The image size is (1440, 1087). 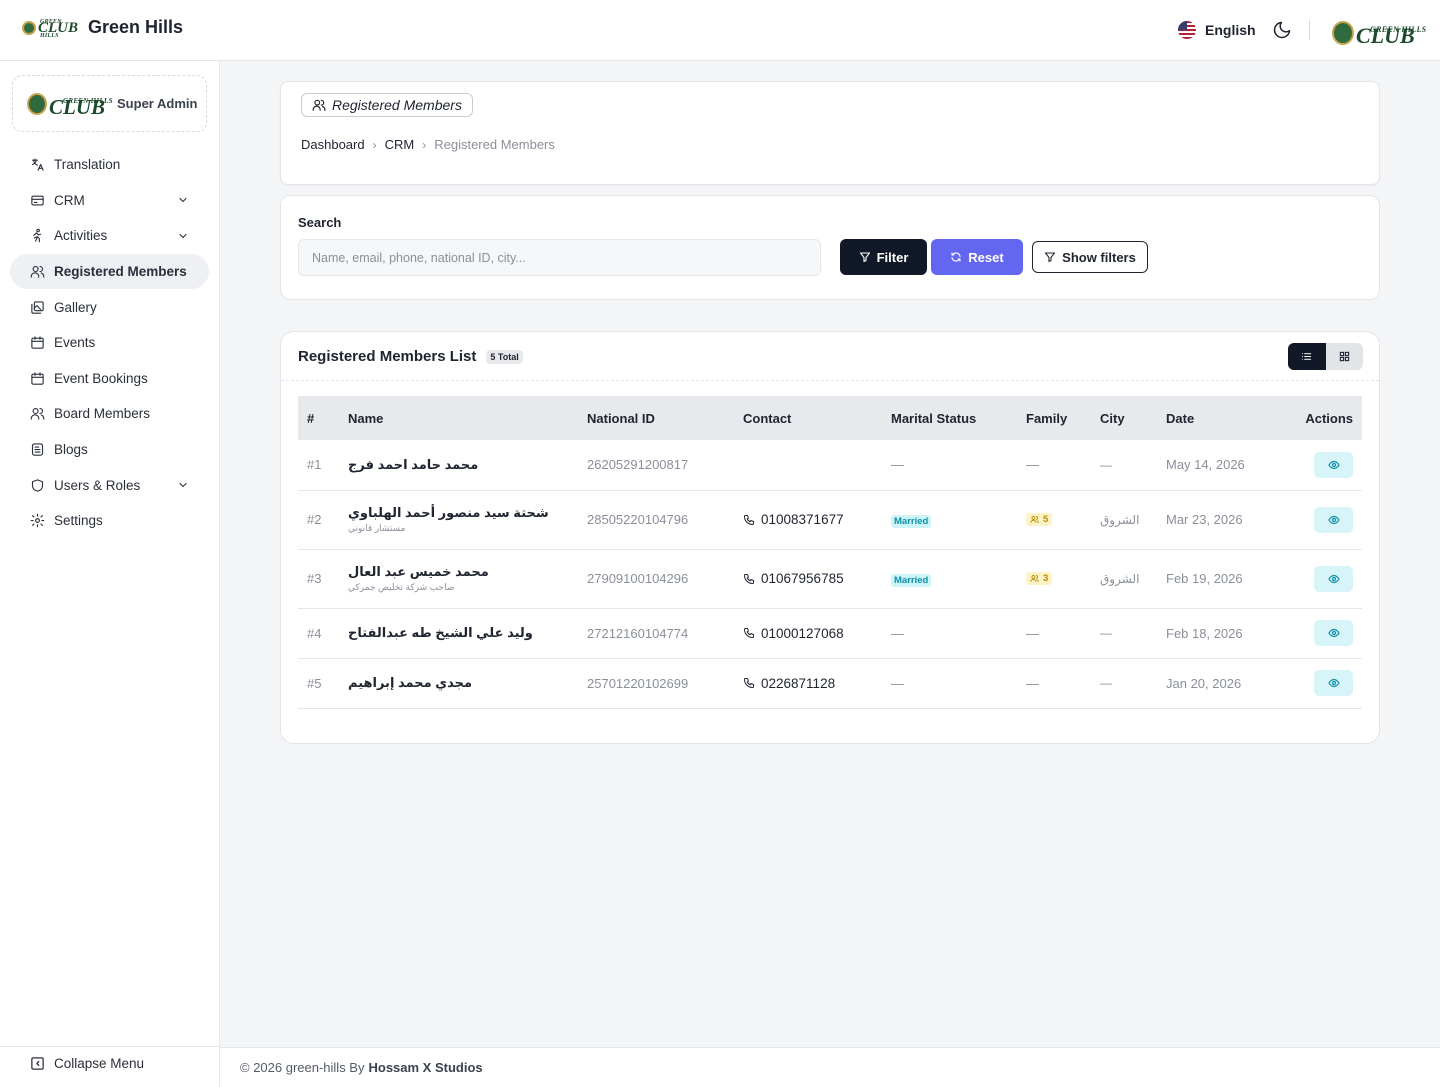 What do you see at coordinates (109, 450) in the screenshot?
I see `sidebar-item-blogs: Blogs` at bounding box center [109, 450].